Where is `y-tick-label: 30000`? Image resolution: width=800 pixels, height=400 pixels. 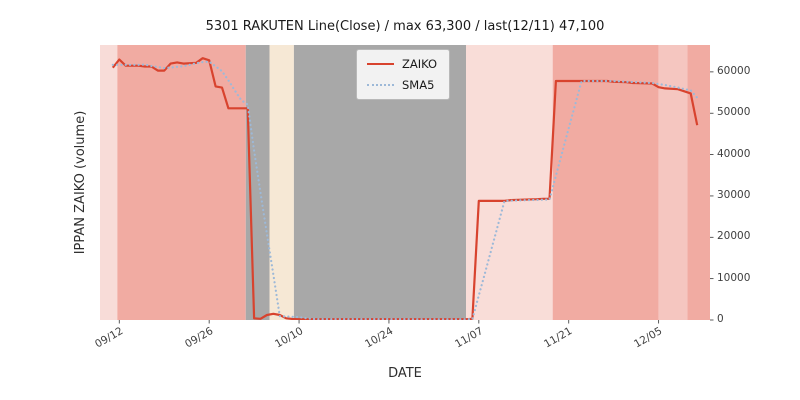 y-tick-label: 30000 is located at coordinates (734, 194).